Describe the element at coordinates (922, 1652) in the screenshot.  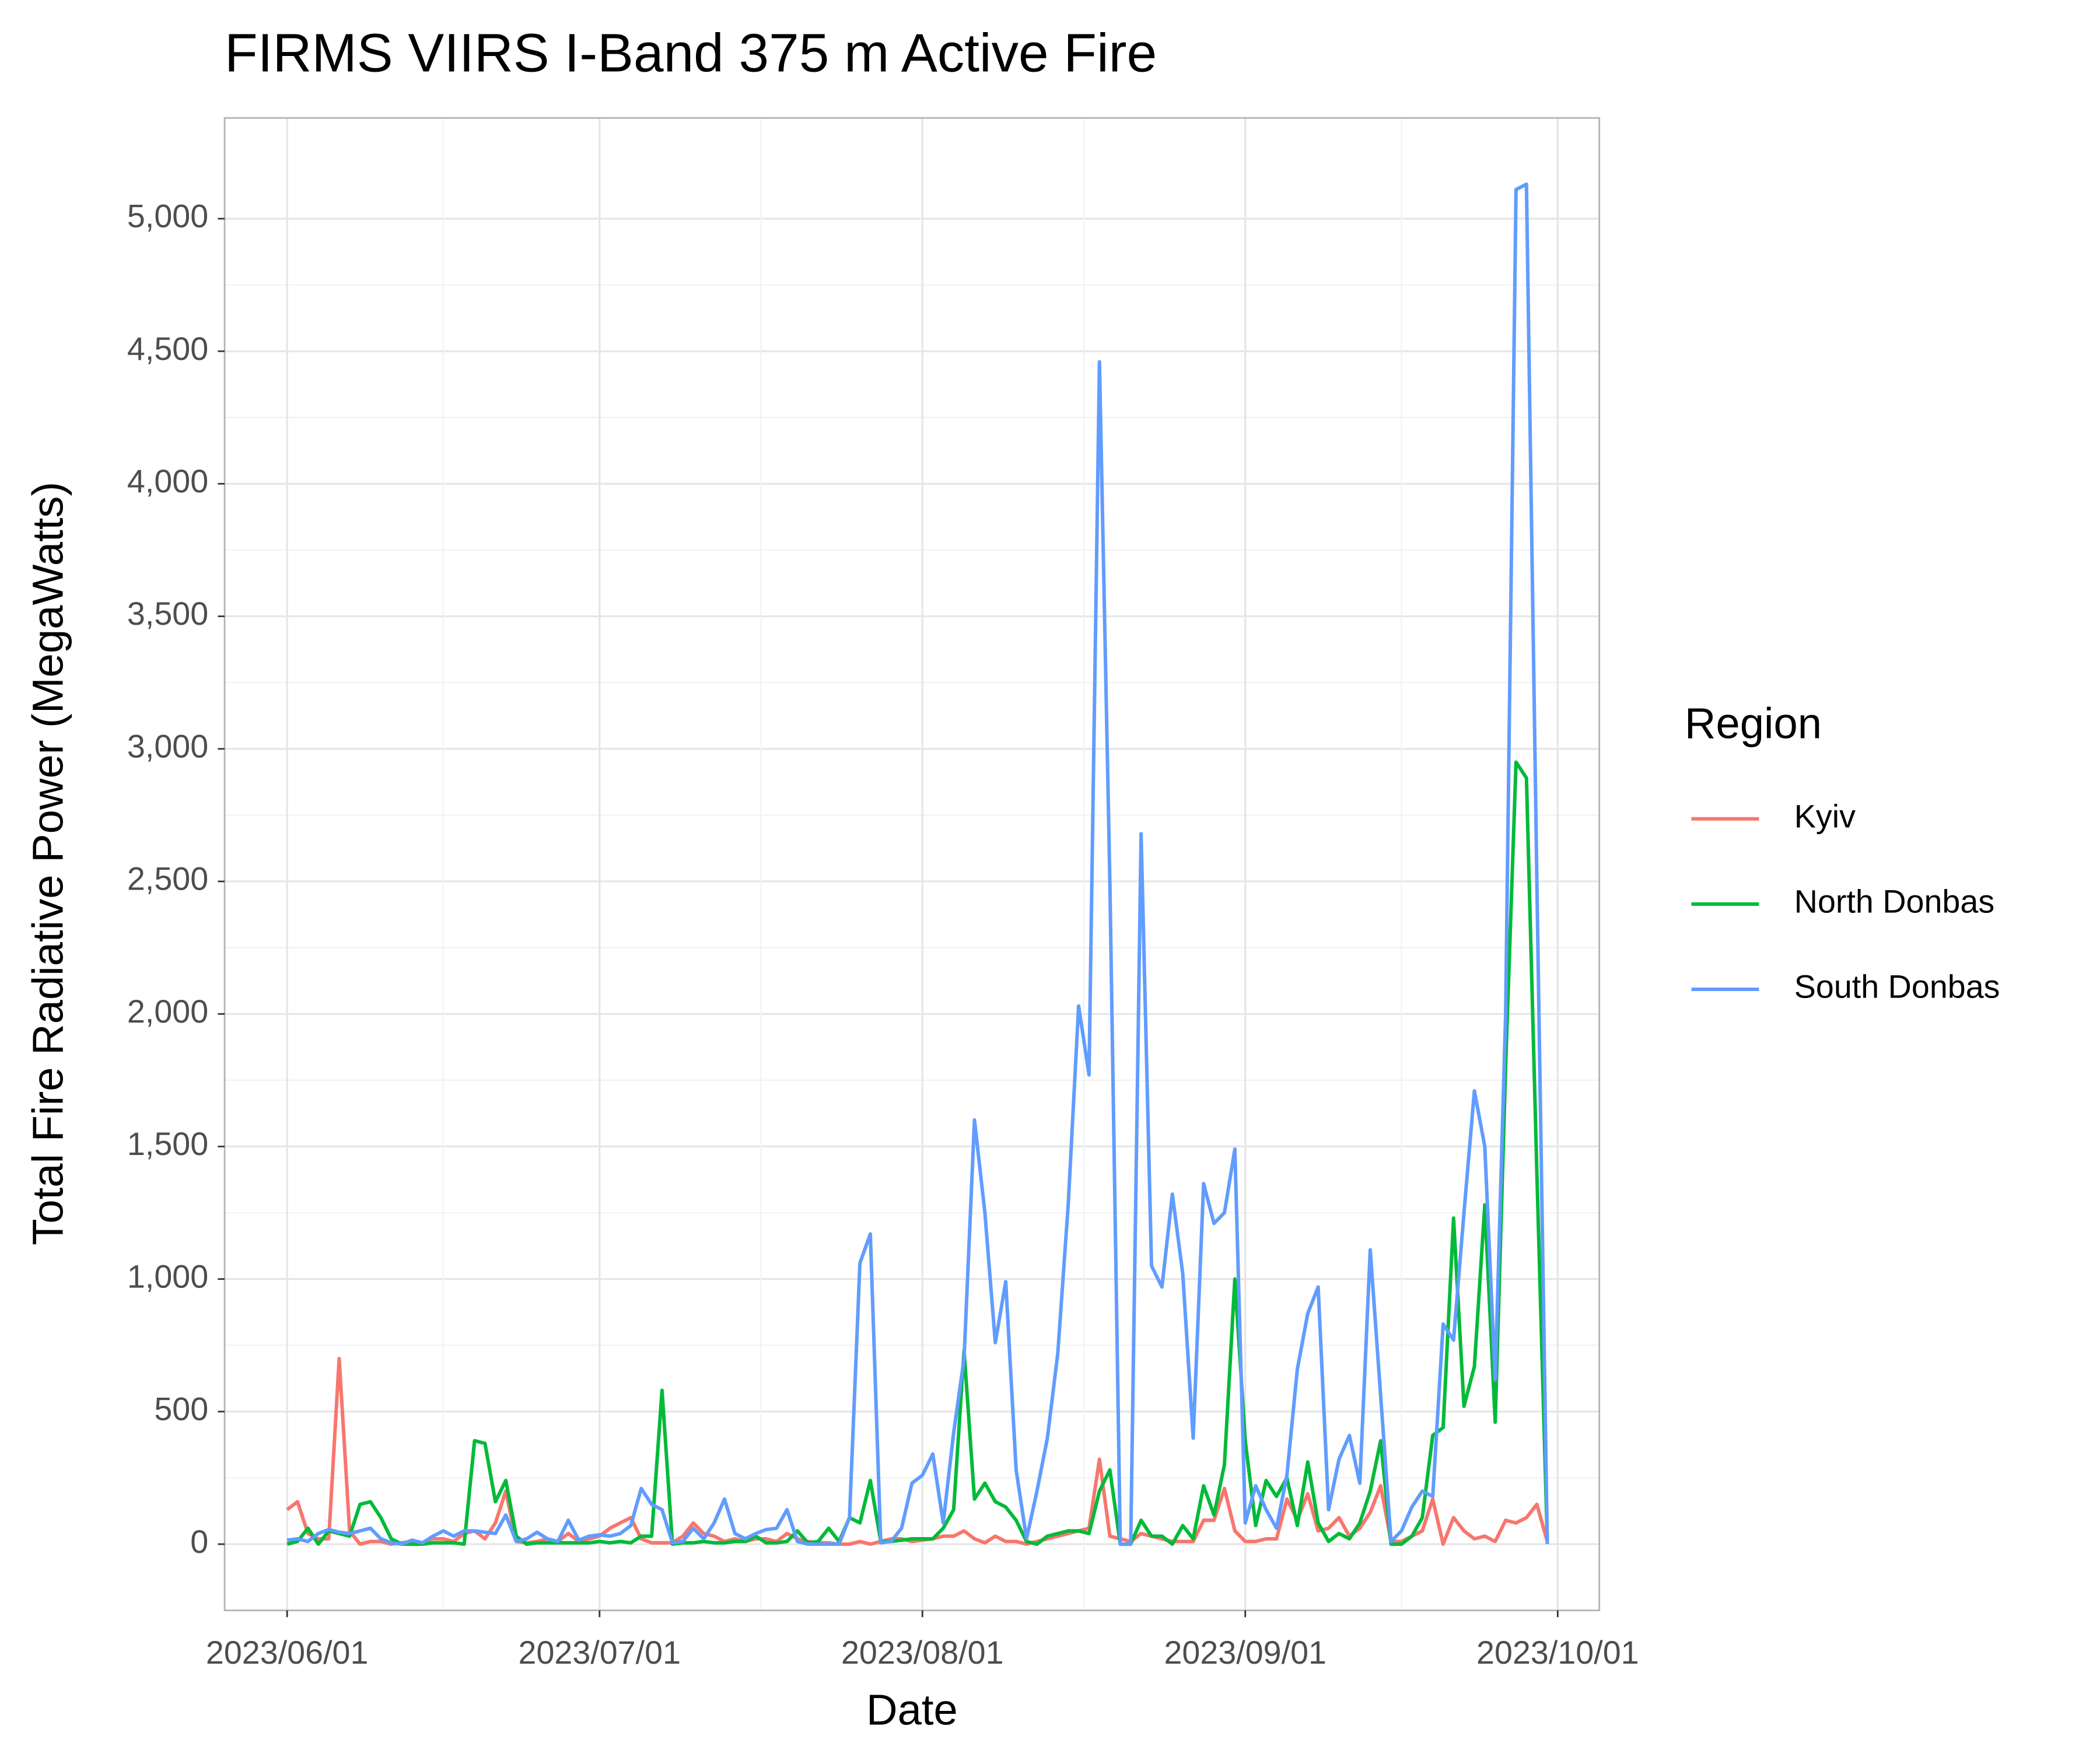
I see `x-tick-label: 2023/08/01` at that location.